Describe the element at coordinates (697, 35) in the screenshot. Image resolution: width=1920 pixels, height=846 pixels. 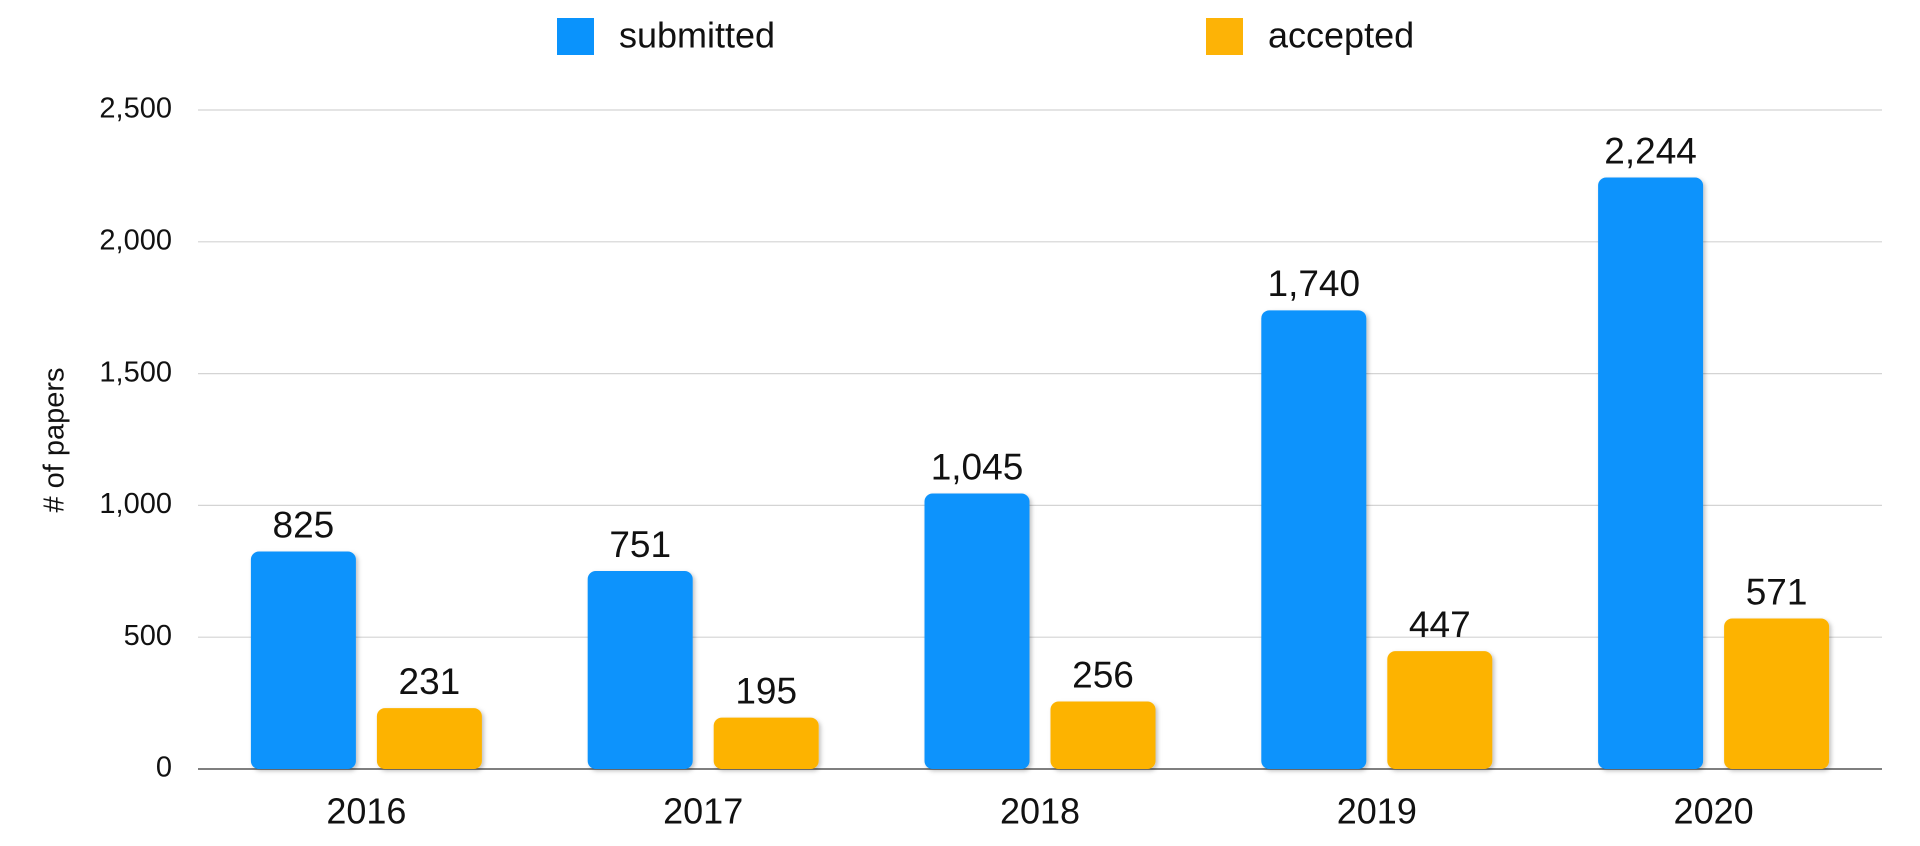
I see `legend-label: submitted` at that location.